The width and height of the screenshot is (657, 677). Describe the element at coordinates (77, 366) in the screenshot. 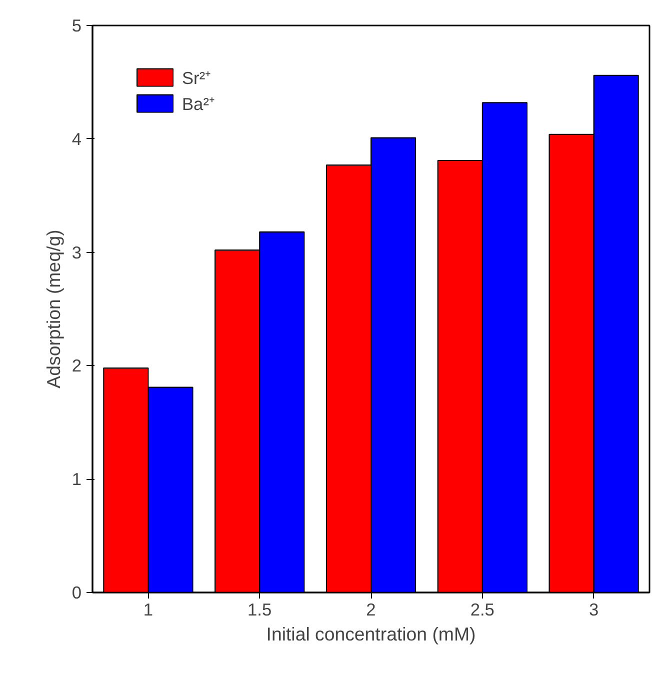

I see `y-tick-label: 2` at that location.